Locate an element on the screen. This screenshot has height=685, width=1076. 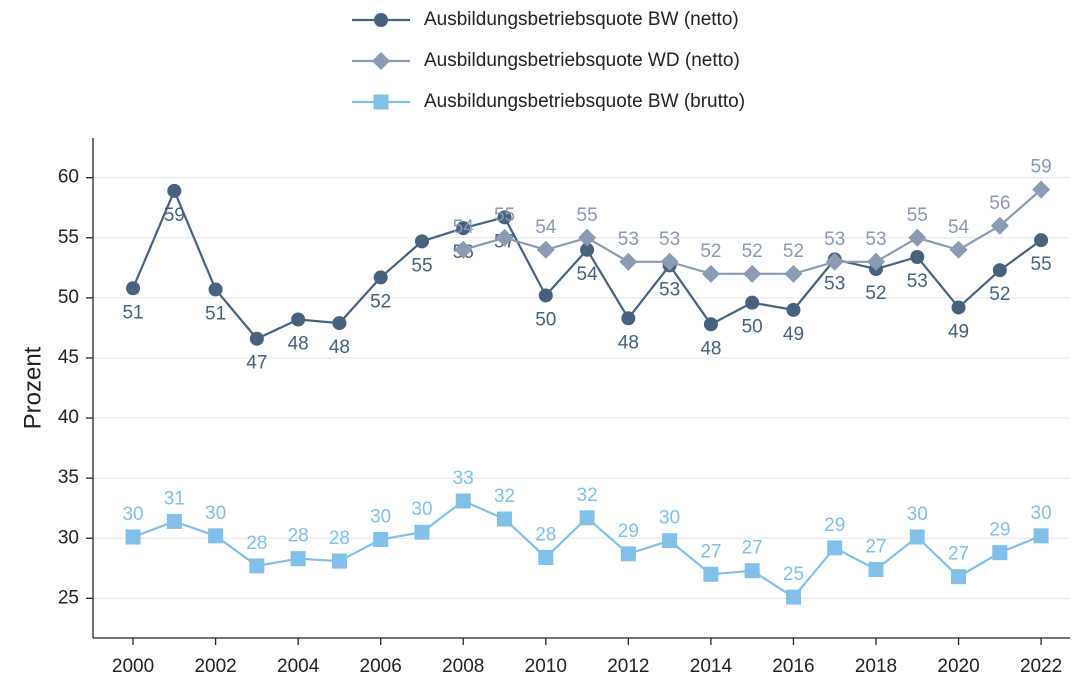
data-label: 56 is located at coordinates (999, 203).